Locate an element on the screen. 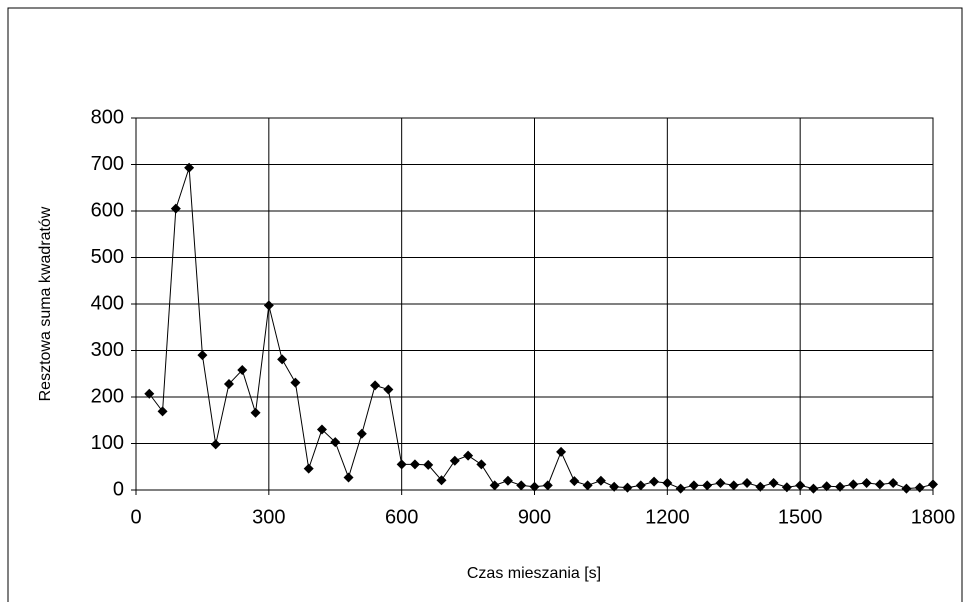  y-tick-label: 0 is located at coordinates (118, 489).